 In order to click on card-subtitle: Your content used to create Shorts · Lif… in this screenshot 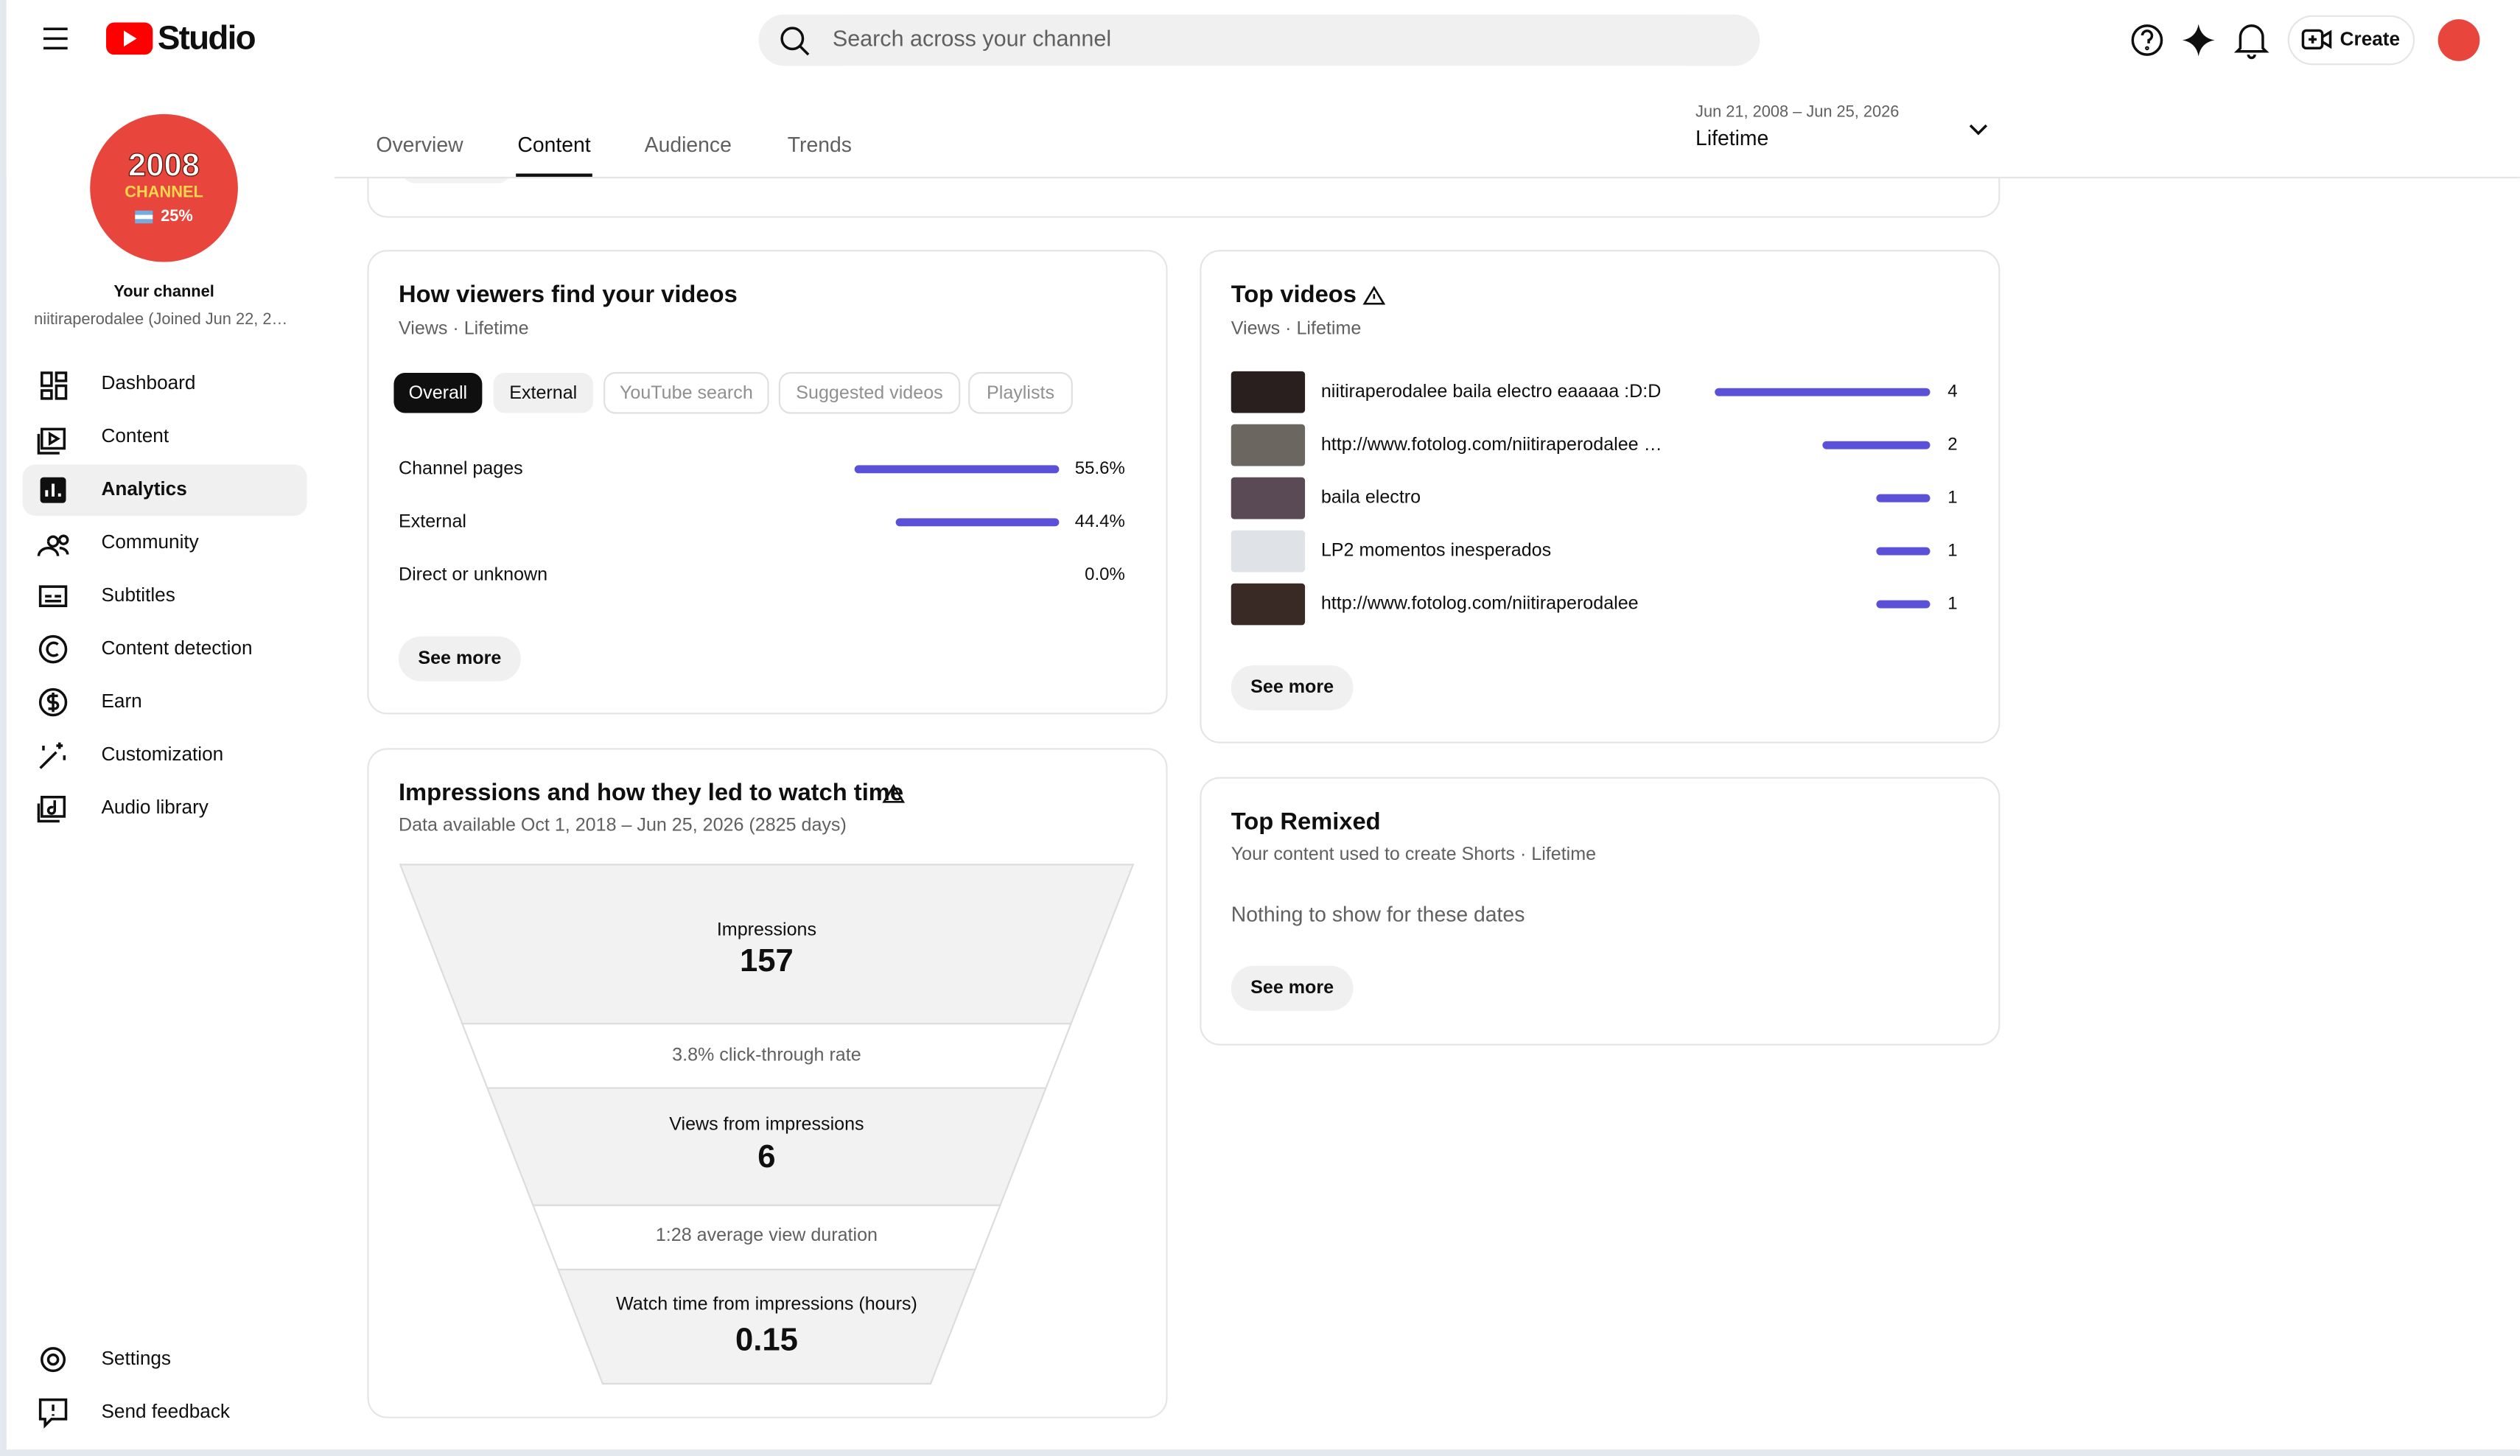, I will do `click(1413, 854)`.